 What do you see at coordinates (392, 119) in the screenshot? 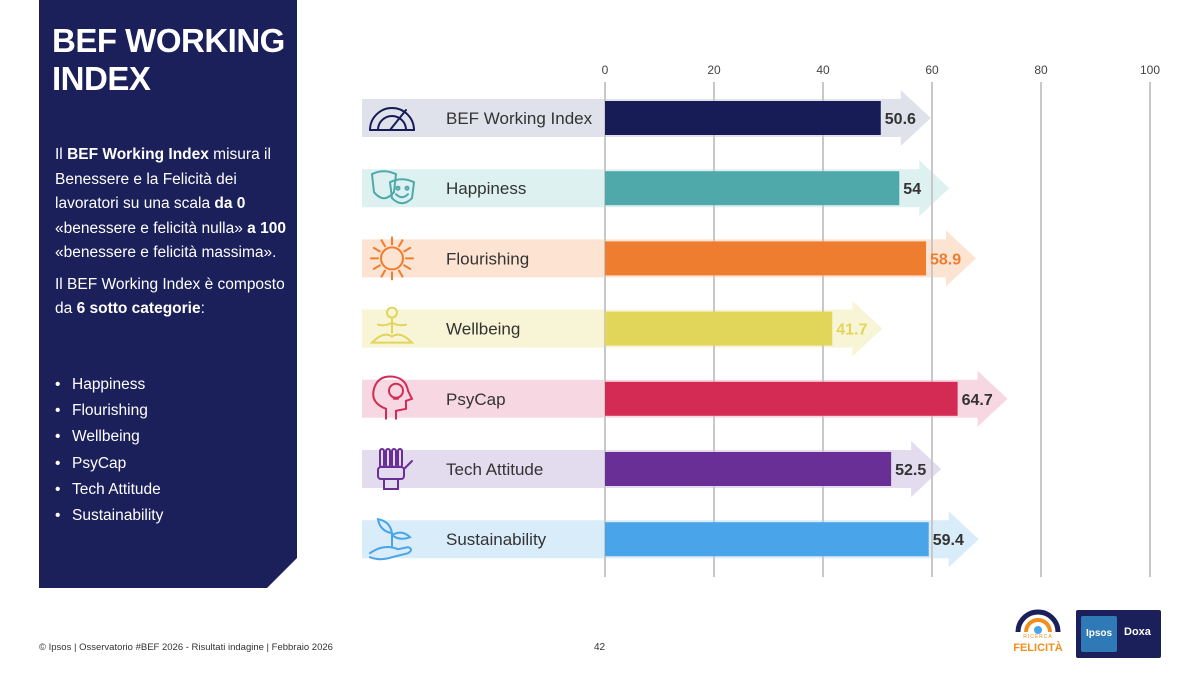
I see `gauge-icon` at bounding box center [392, 119].